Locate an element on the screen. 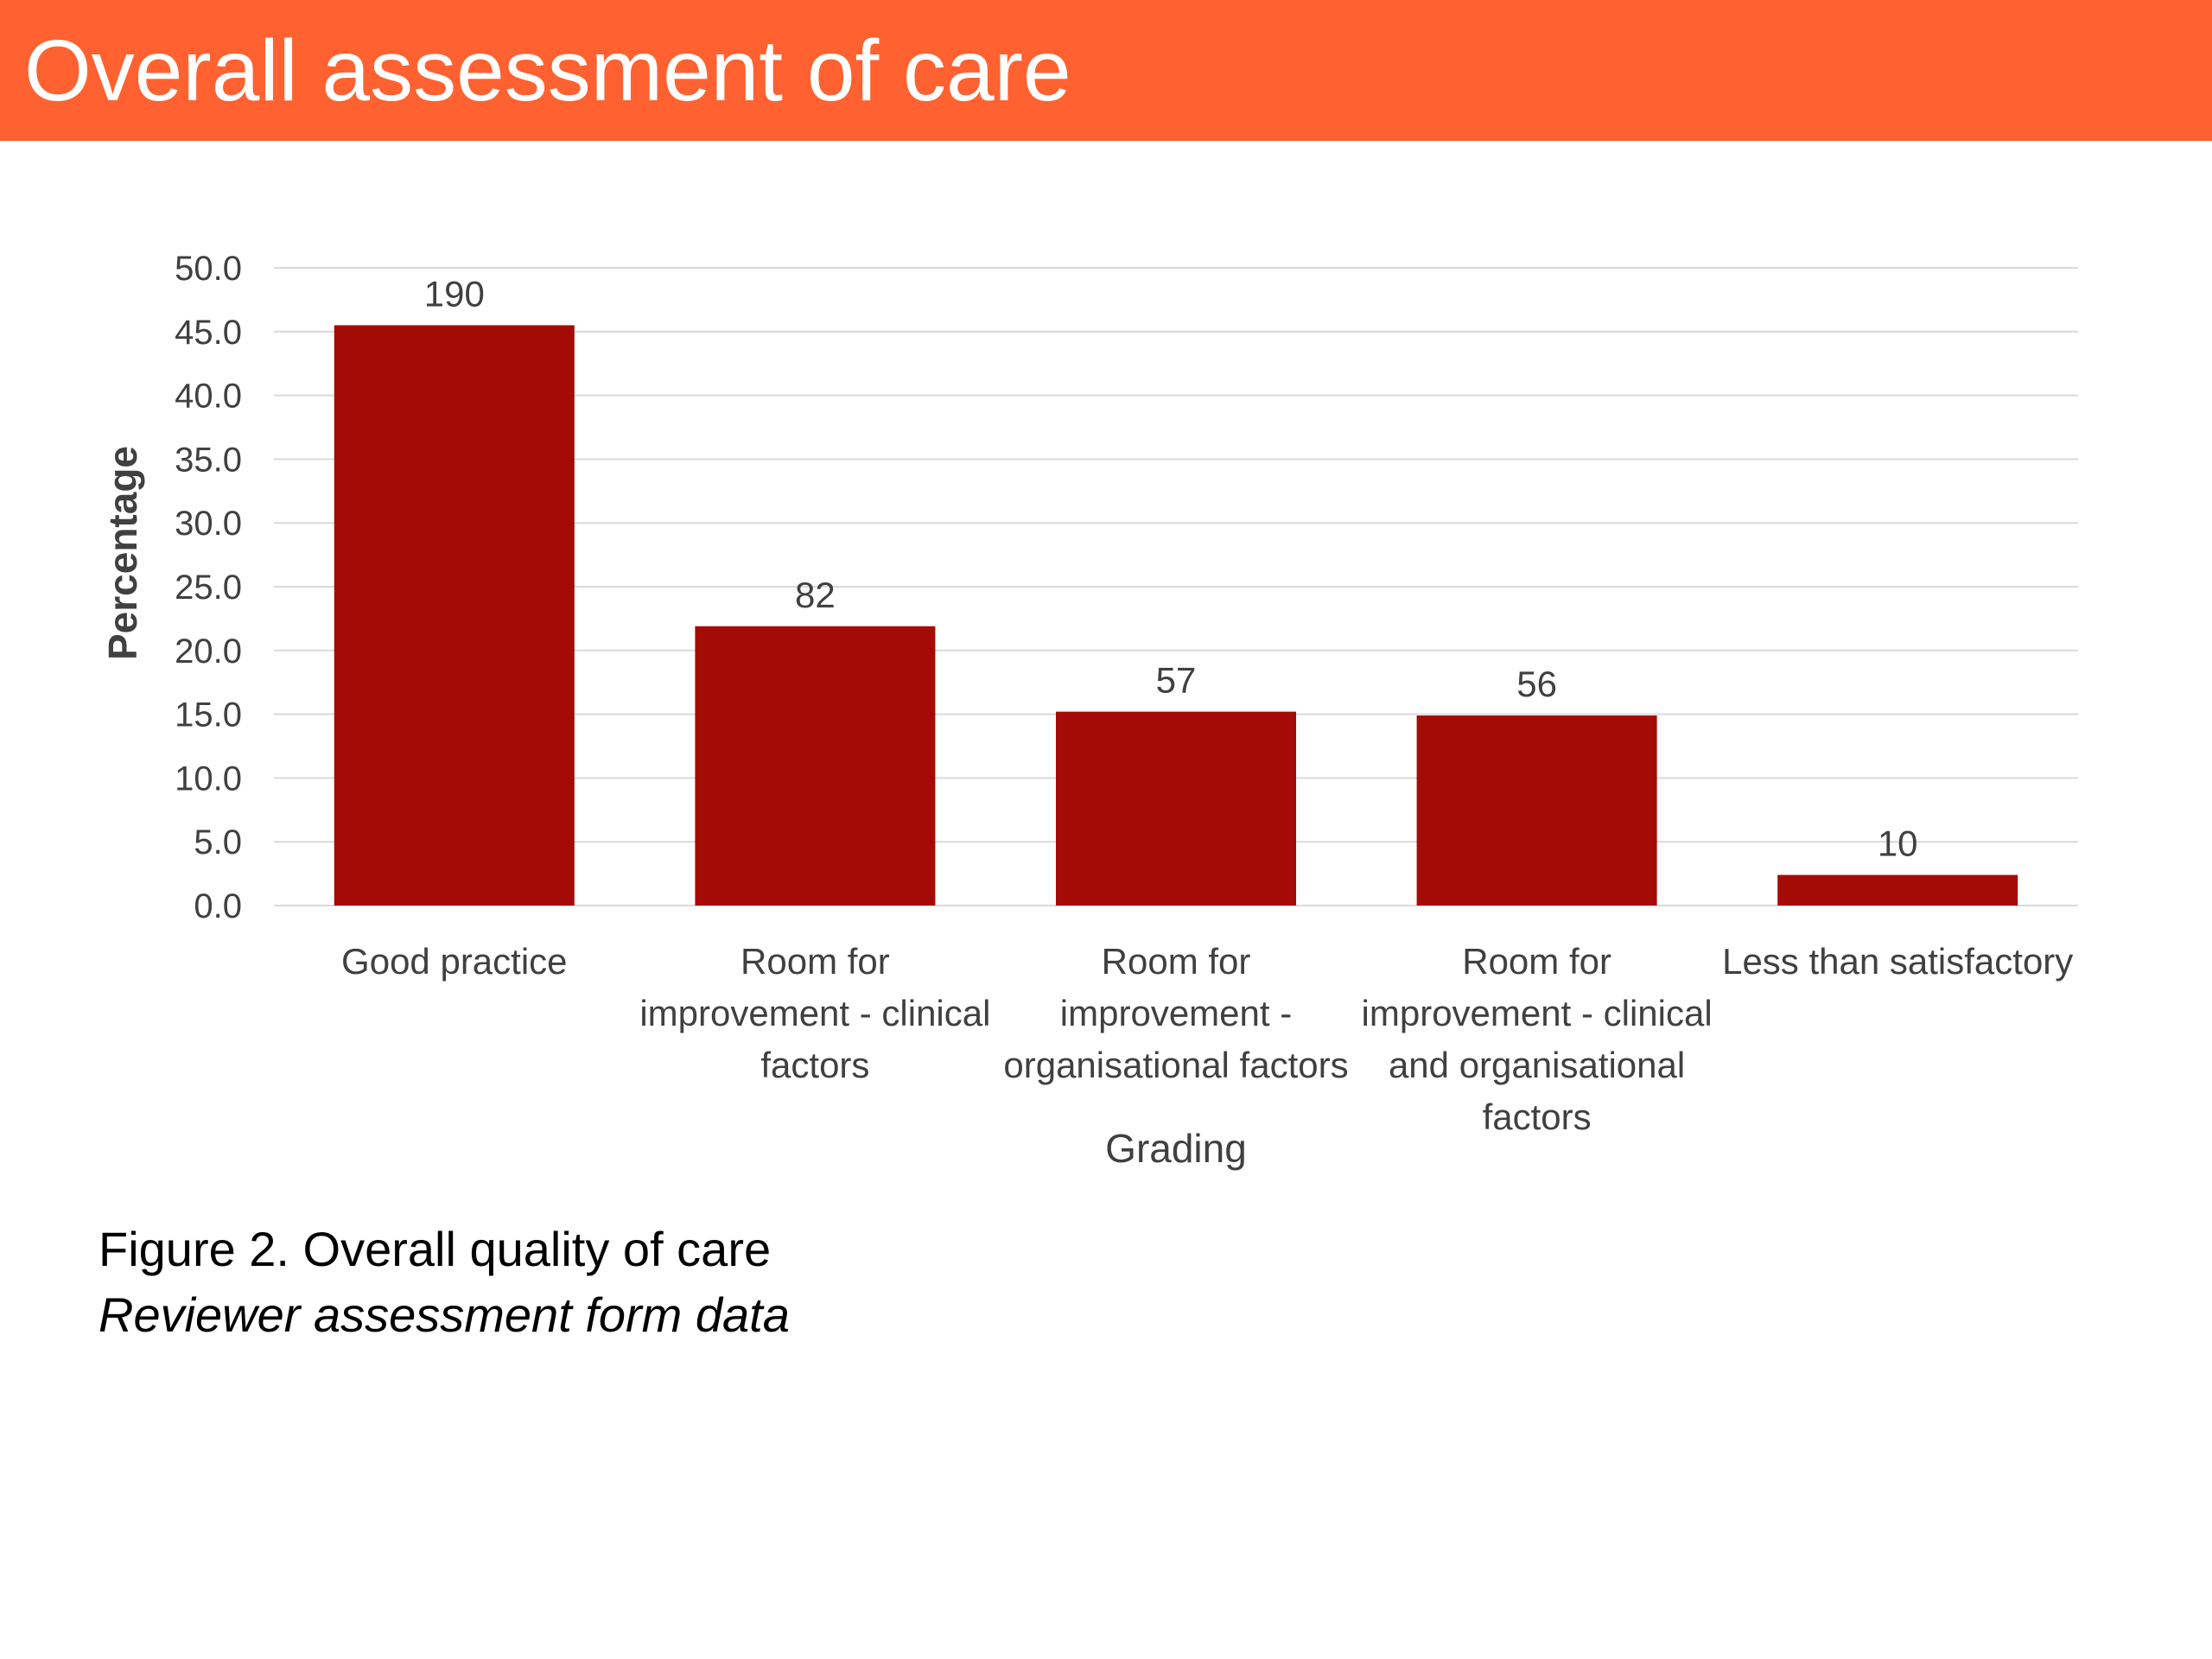 This screenshot has width=2212, height=1659. y-tick-label: 30.0 is located at coordinates (208, 524).